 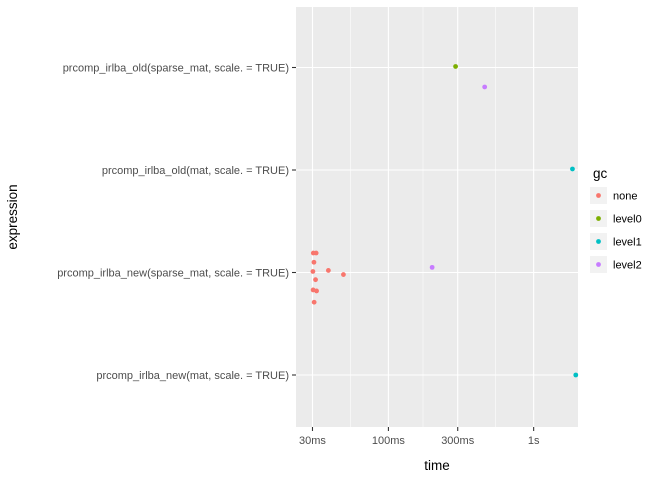 I want to click on y-tick-label: prcomp_irlba_new(mat, scale. = TRUE), so click(x=192, y=376).